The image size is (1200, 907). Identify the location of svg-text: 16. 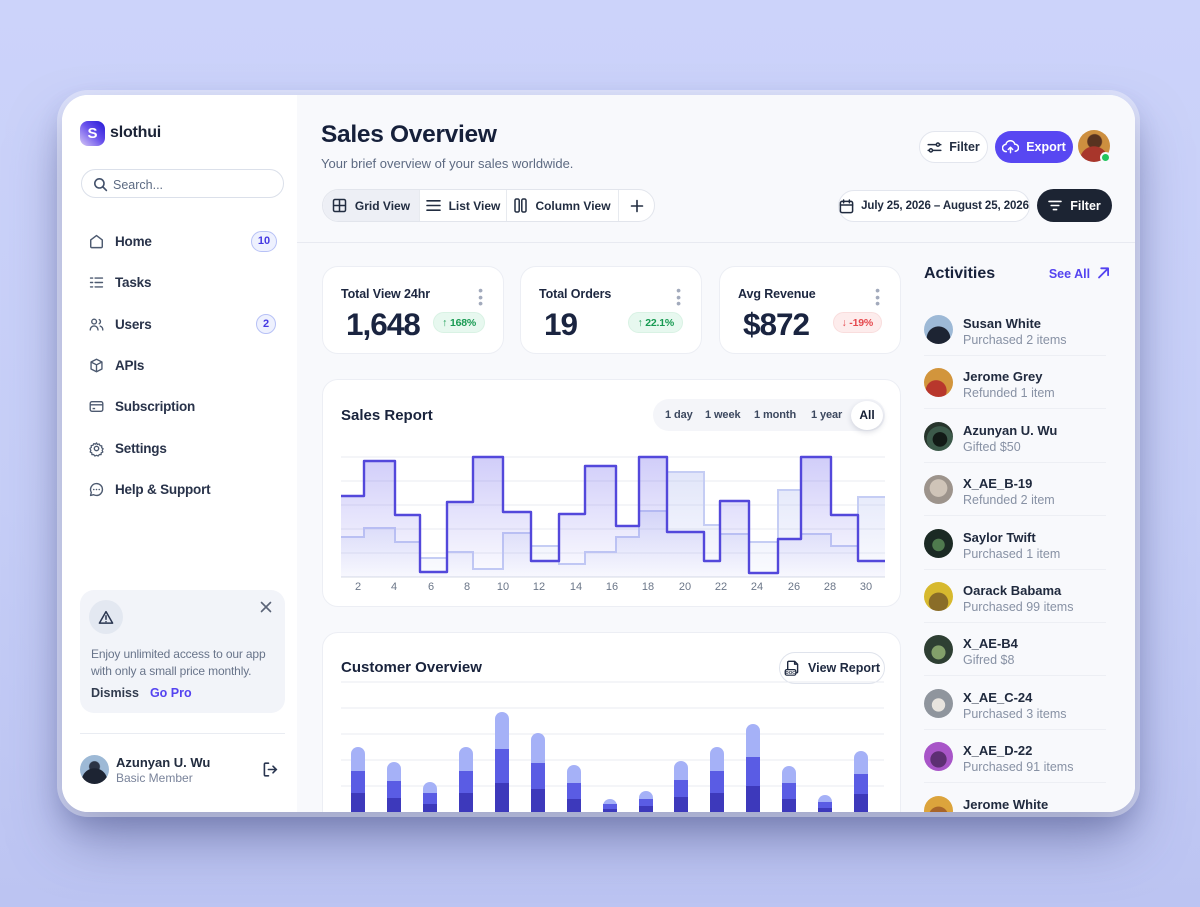
(612, 587).